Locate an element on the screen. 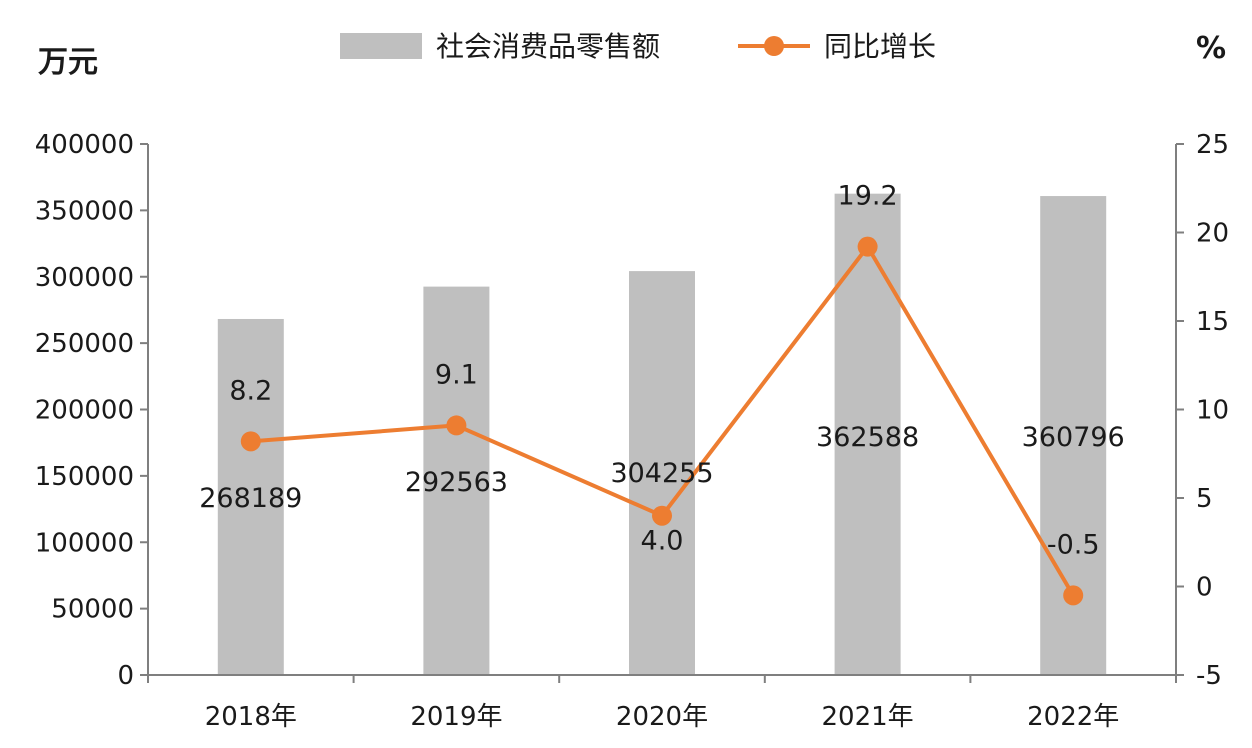  left-tick-label: 350000 is located at coordinates (84, 211).